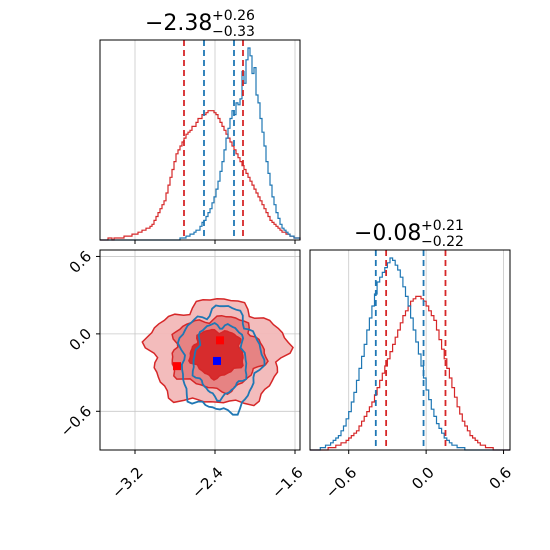  I want to click on yticks-bottom-left: −0.6 0.0 0.6, so click(78, 344).